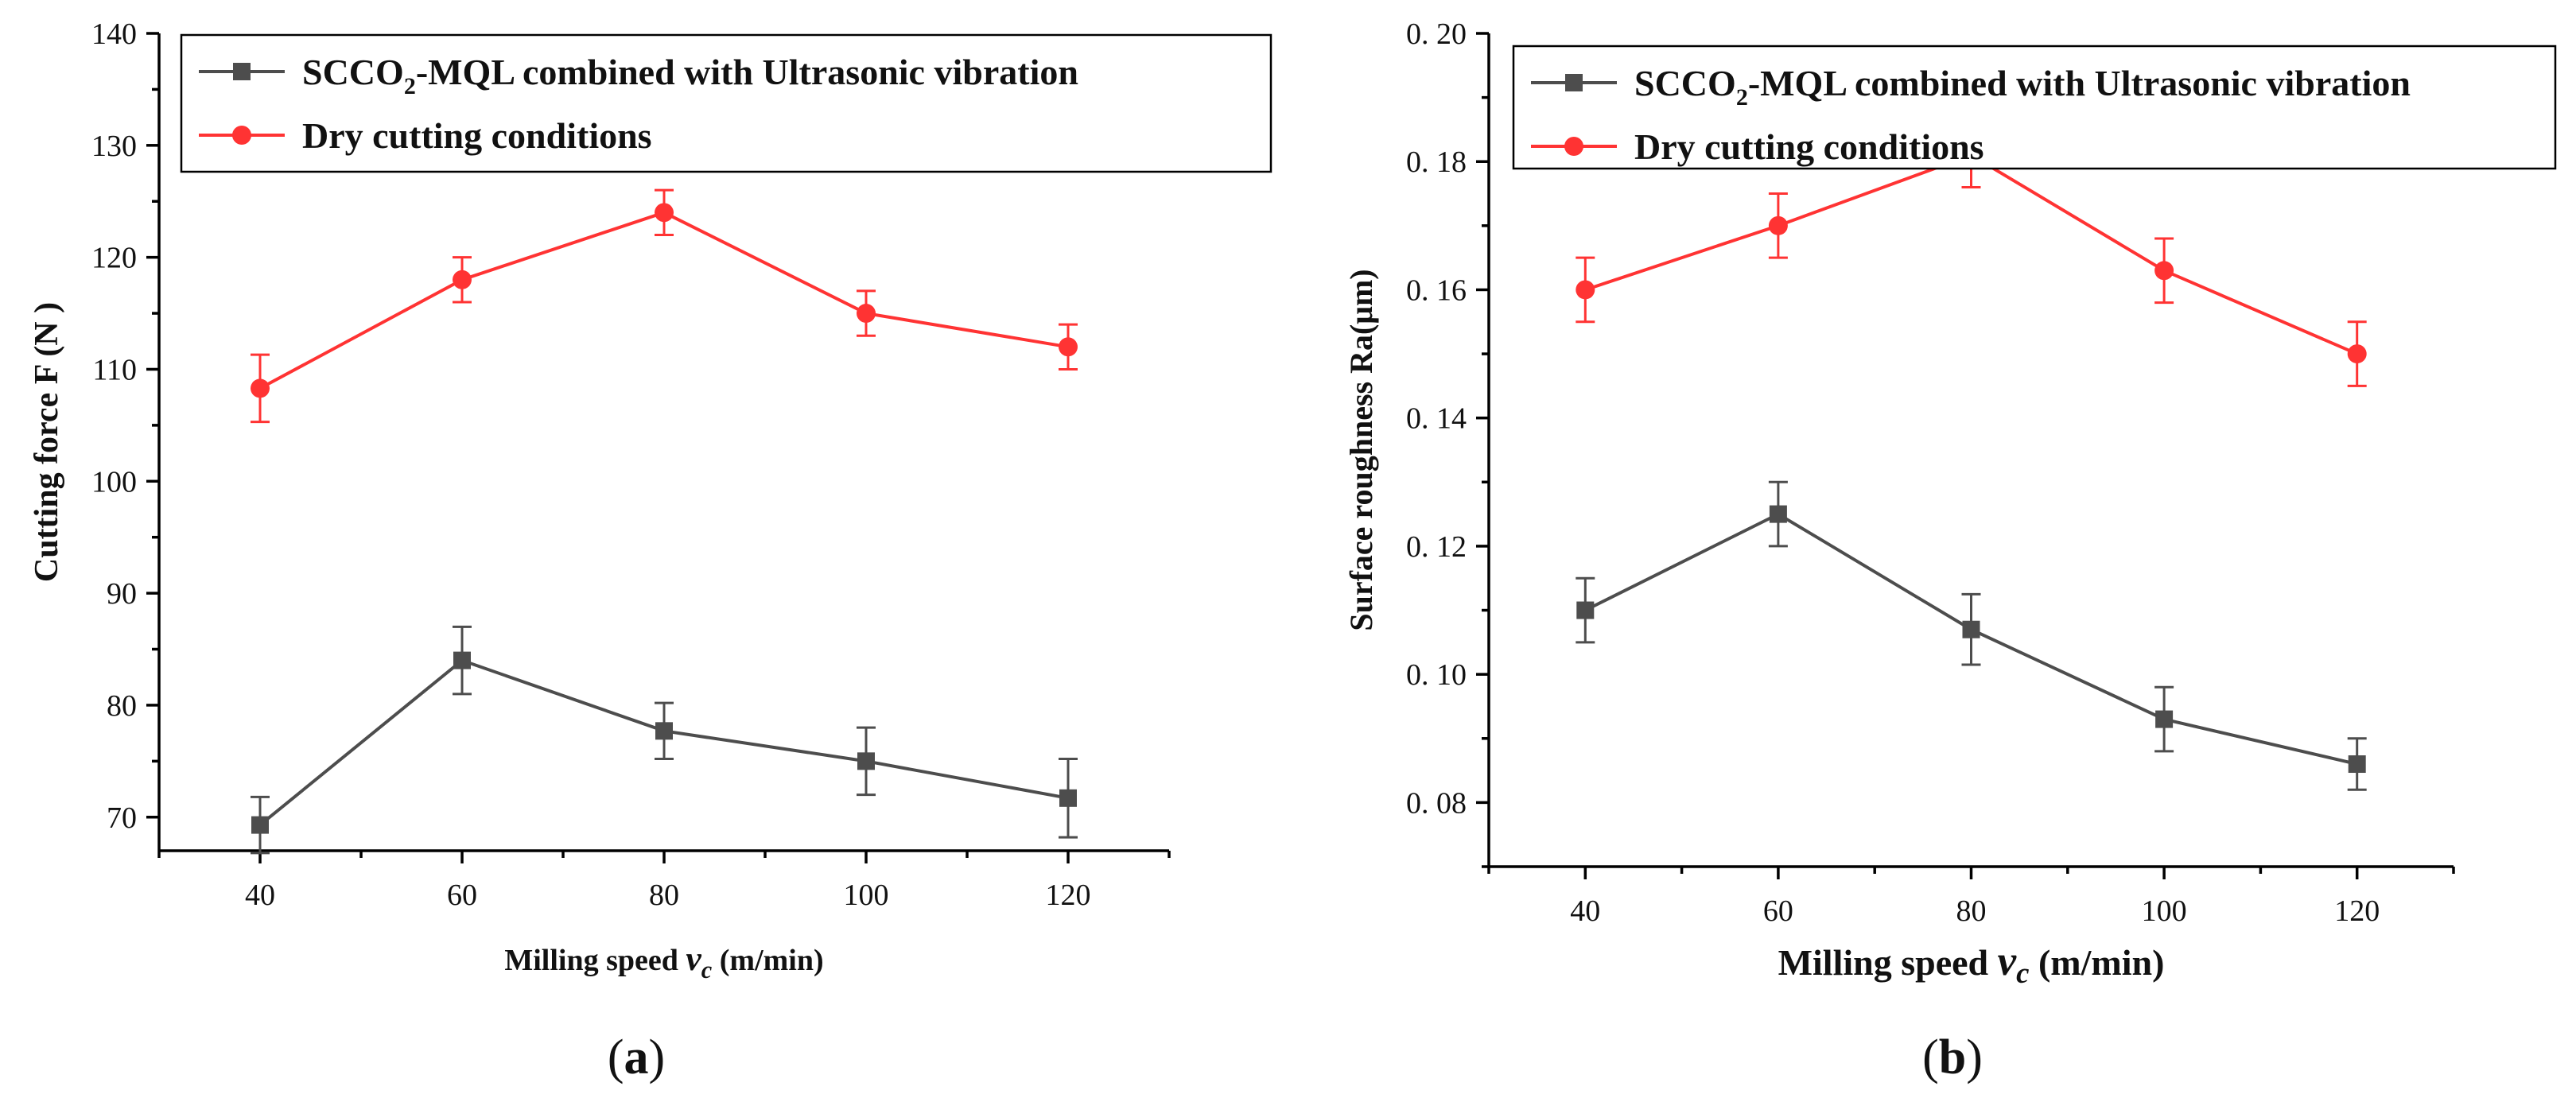  What do you see at coordinates (114, 482) in the screenshot?
I see `y-tick-label: 100` at bounding box center [114, 482].